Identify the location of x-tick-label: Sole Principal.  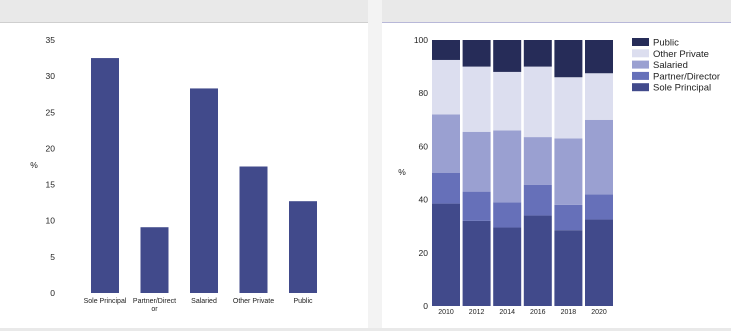
(105, 301).